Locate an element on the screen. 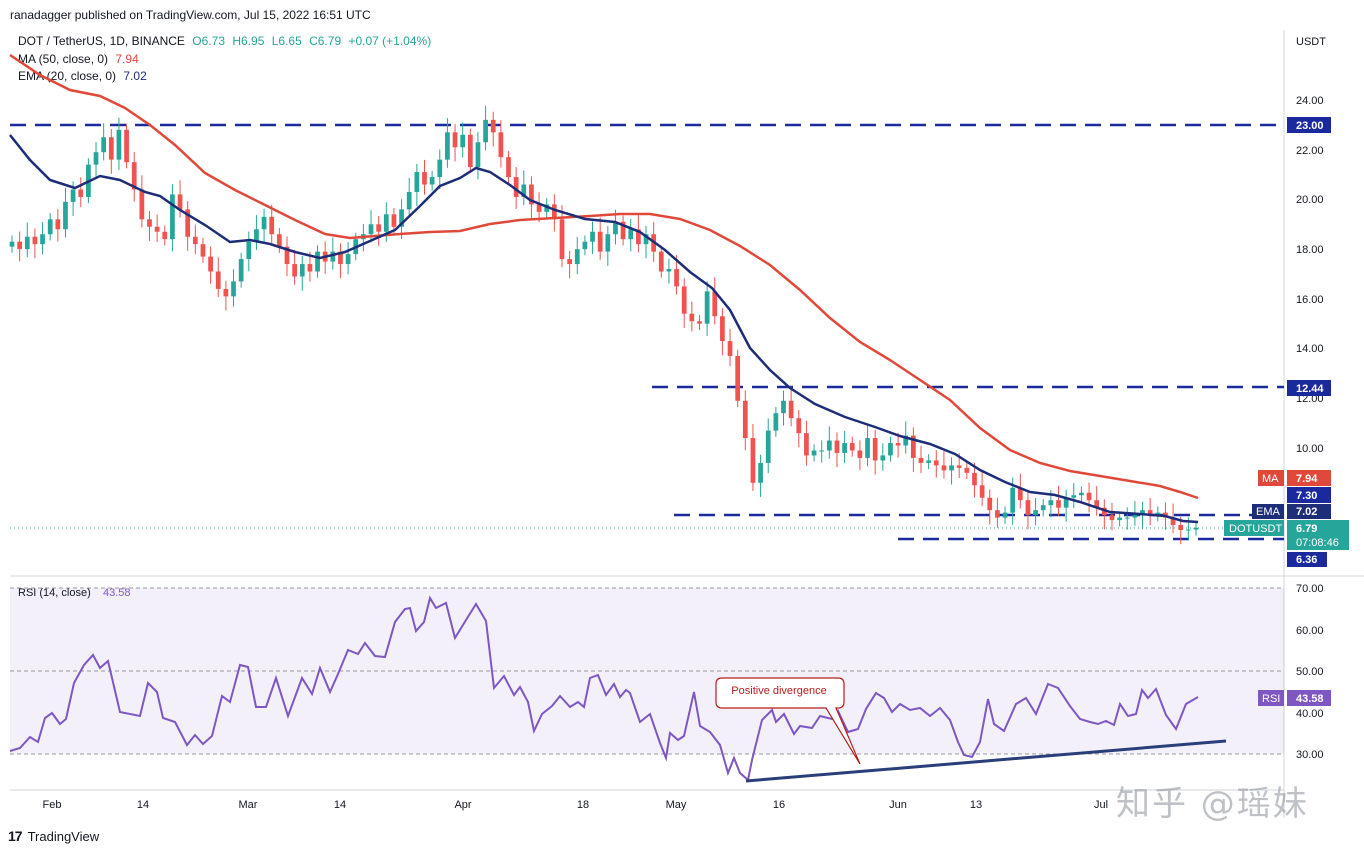 This screenshot has height=854, width=1364. divergence-trendline is located at coordinates (986, 761).